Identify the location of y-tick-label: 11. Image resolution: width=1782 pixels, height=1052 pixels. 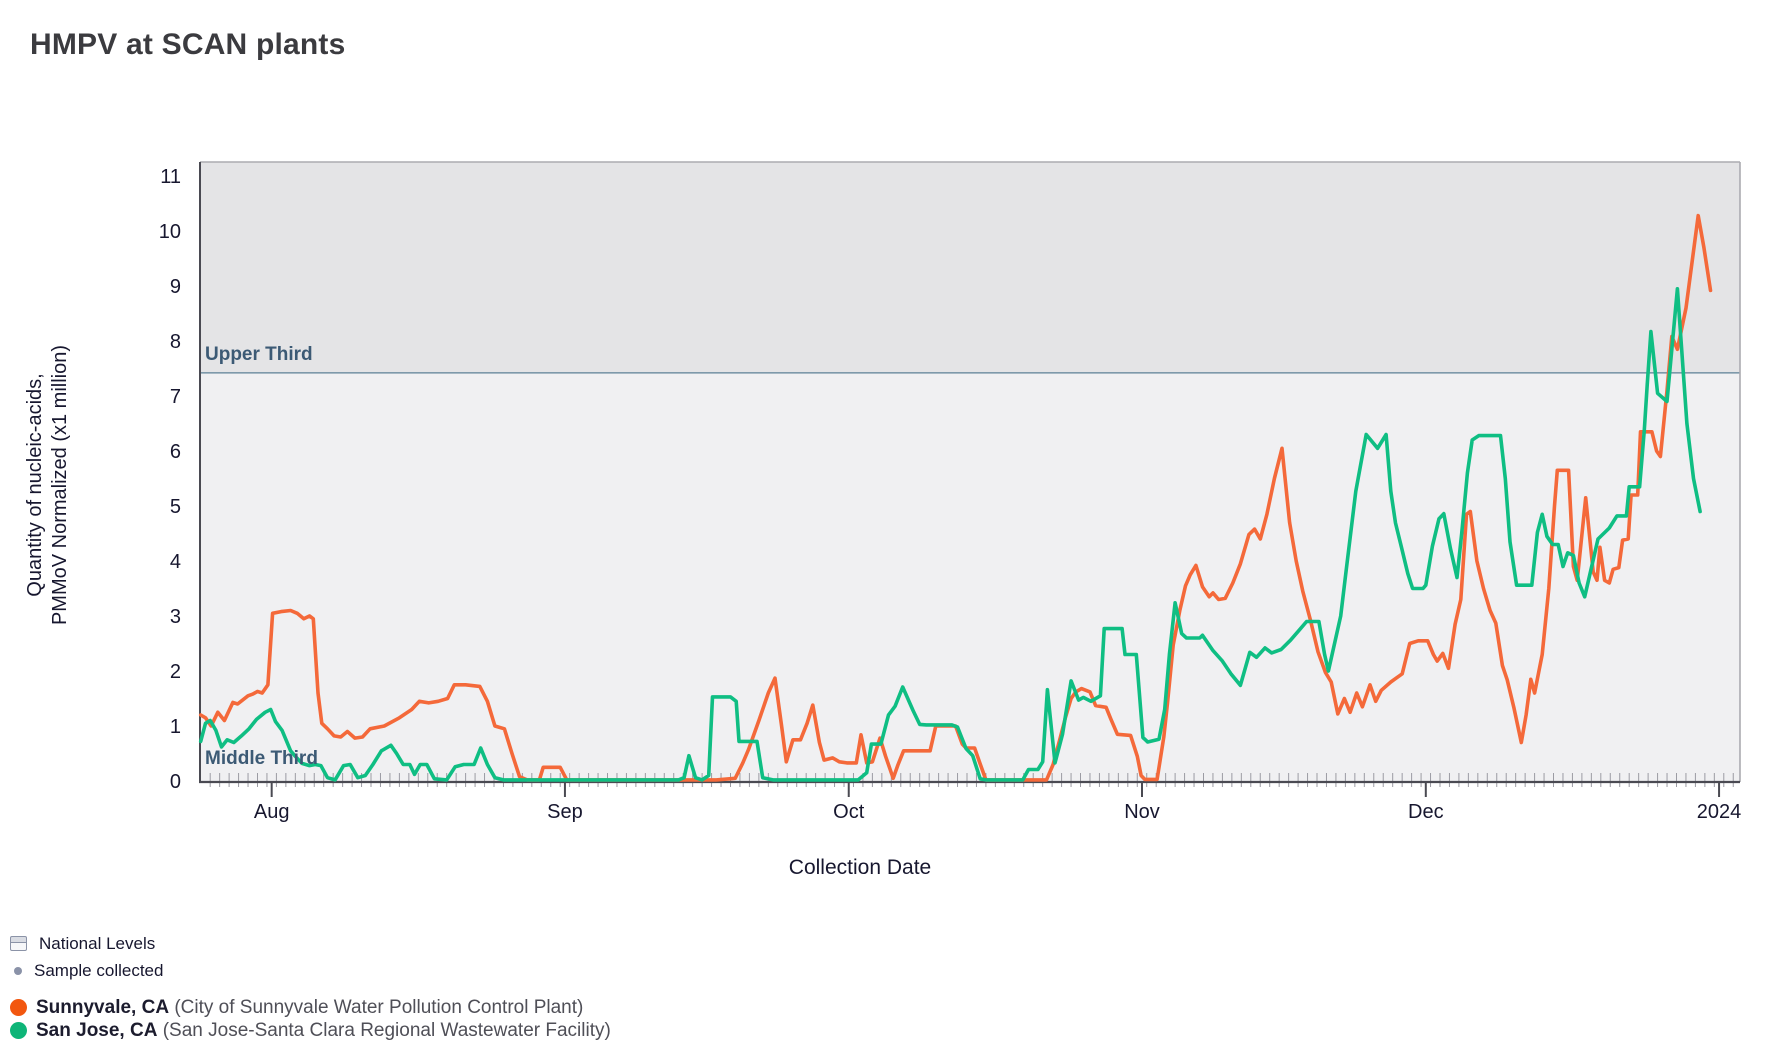
(170, 177).